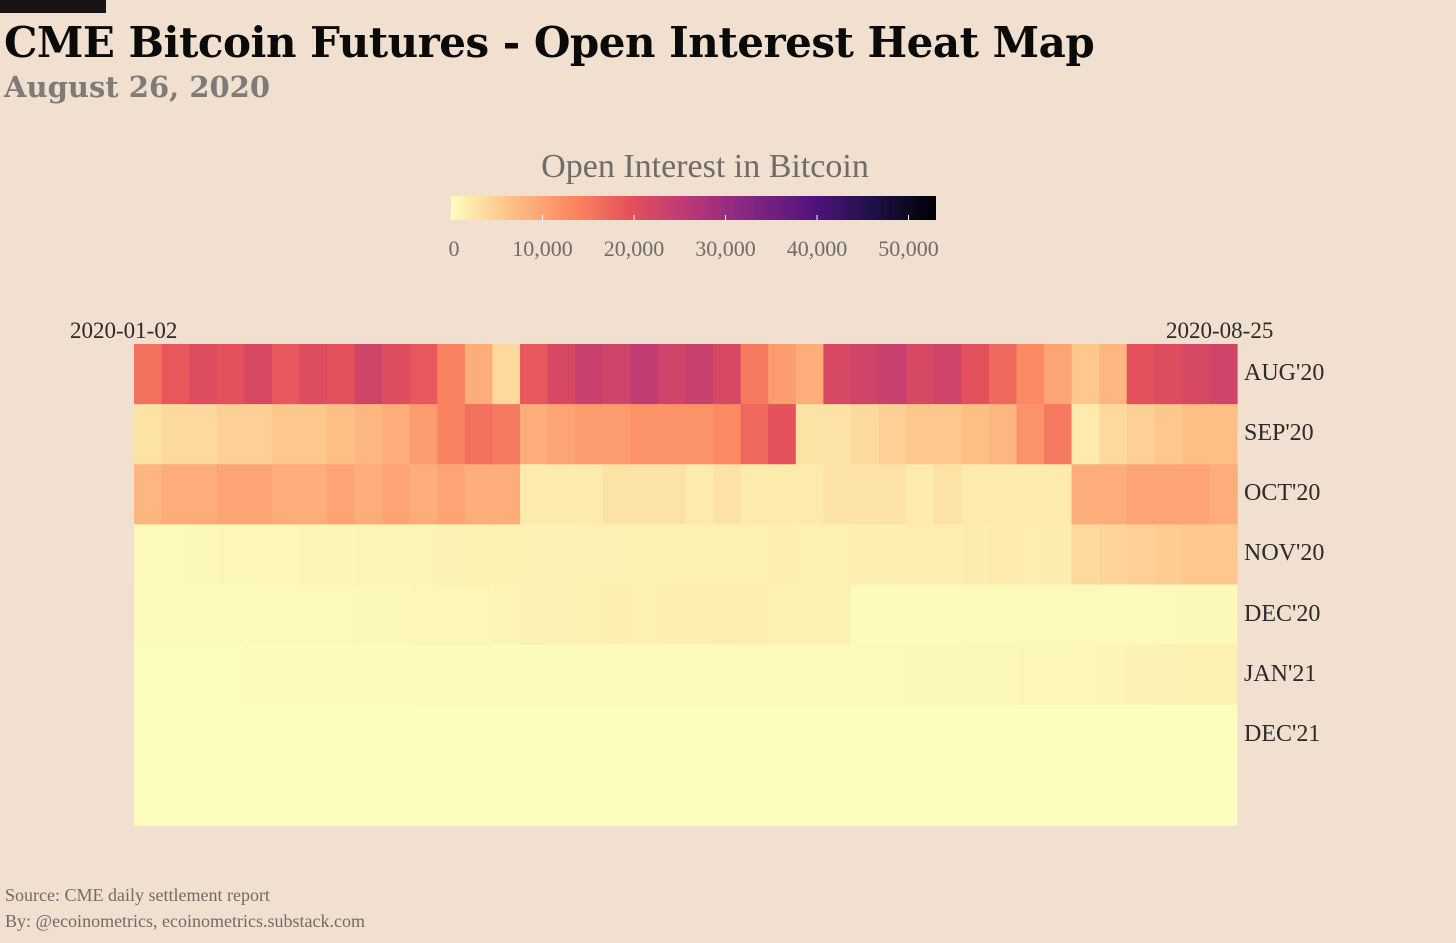 The image size is (1456, 943). What do you see at coordinates (137, 895) in the screenshot?
I see `footer-source: Source: CME daily settlement report` at bounding box center [137, 895].